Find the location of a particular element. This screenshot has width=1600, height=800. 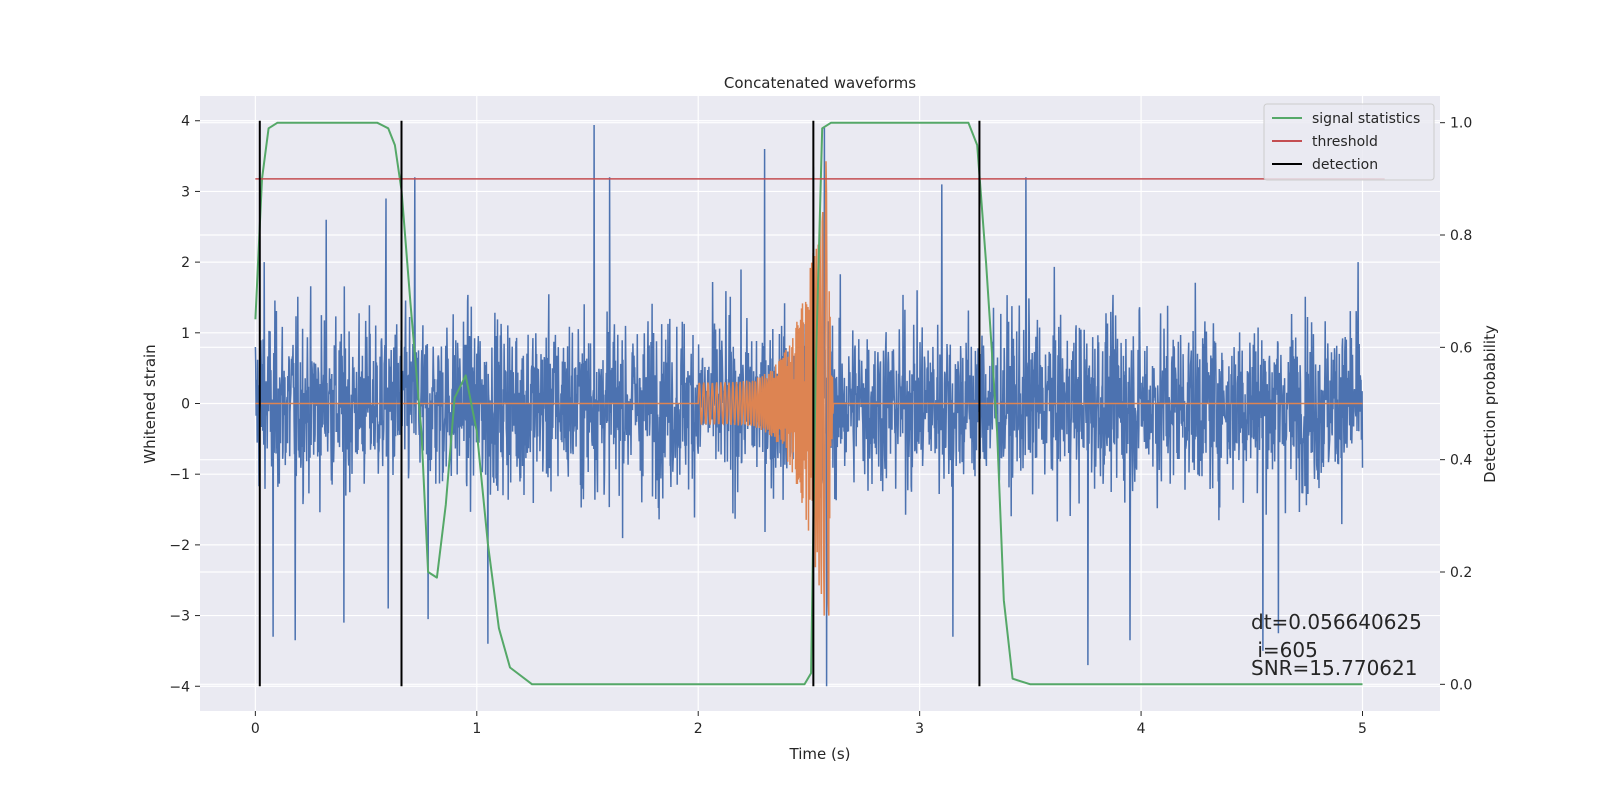

legend-box is located at coordinates (1349, 142).